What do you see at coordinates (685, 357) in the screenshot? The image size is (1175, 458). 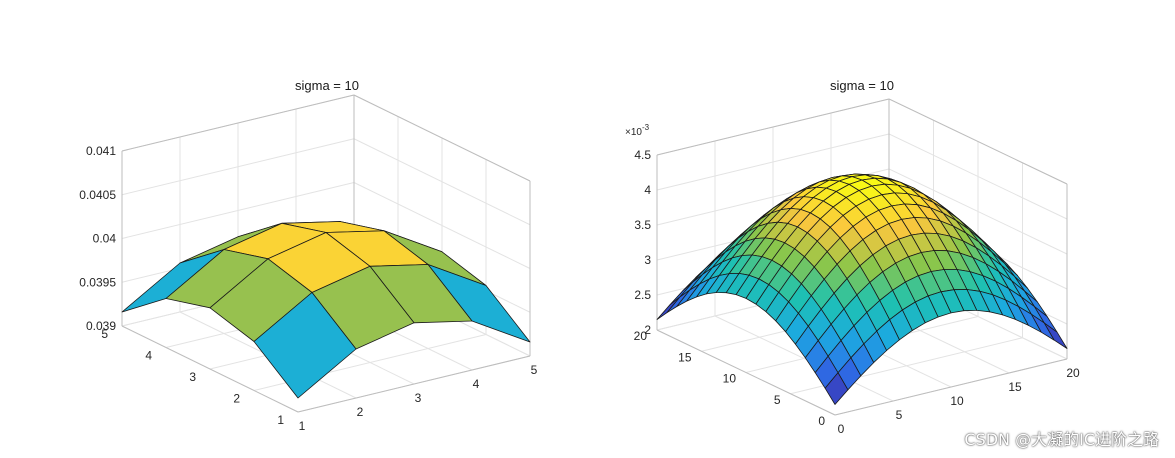 I see `y-tick-label: 15` at bounding box center [685, 357].